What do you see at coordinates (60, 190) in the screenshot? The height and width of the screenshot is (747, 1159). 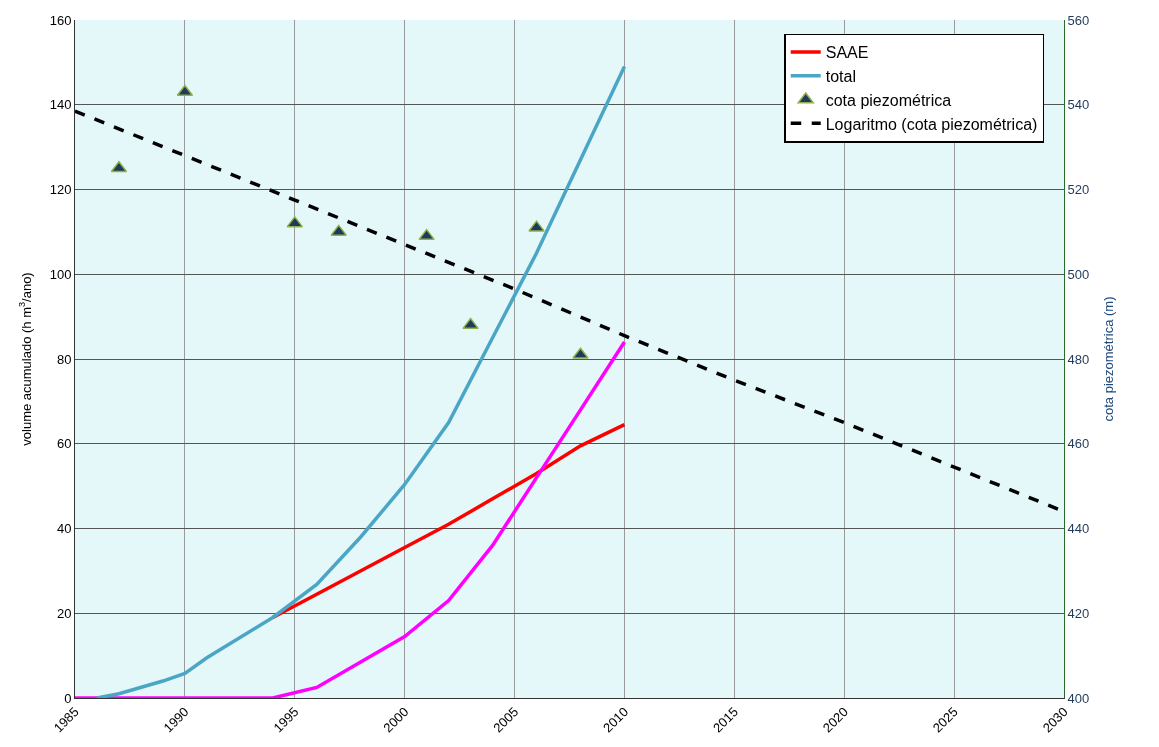 I see `y-tick-label: 120` at bounding box center [60, 190].